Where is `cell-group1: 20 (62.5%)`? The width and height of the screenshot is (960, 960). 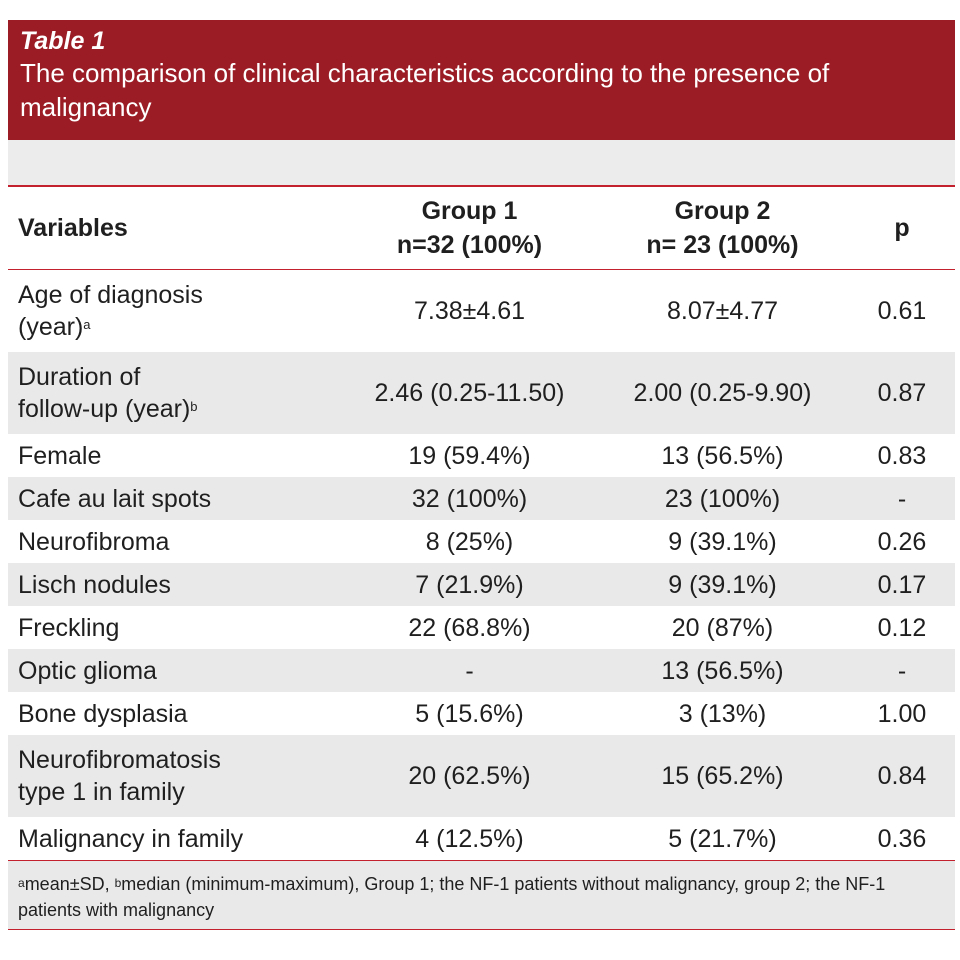
cell-group1: 20 (62.5%) is located at coordinates (469, 776).